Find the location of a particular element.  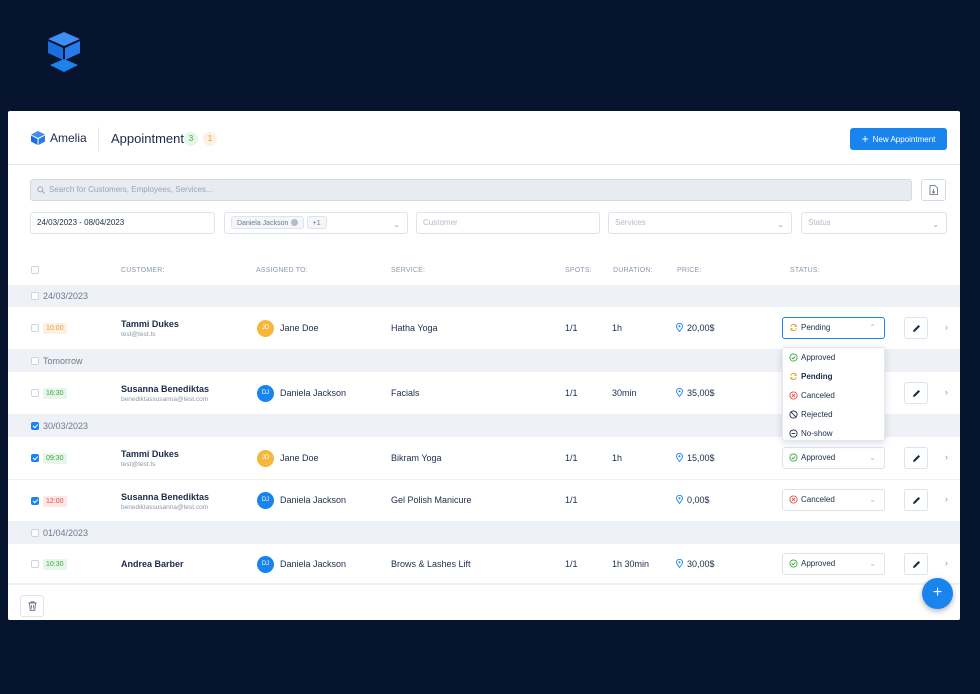

service-name: Brows & Lashes Lift is located at coordinates (431, 564).